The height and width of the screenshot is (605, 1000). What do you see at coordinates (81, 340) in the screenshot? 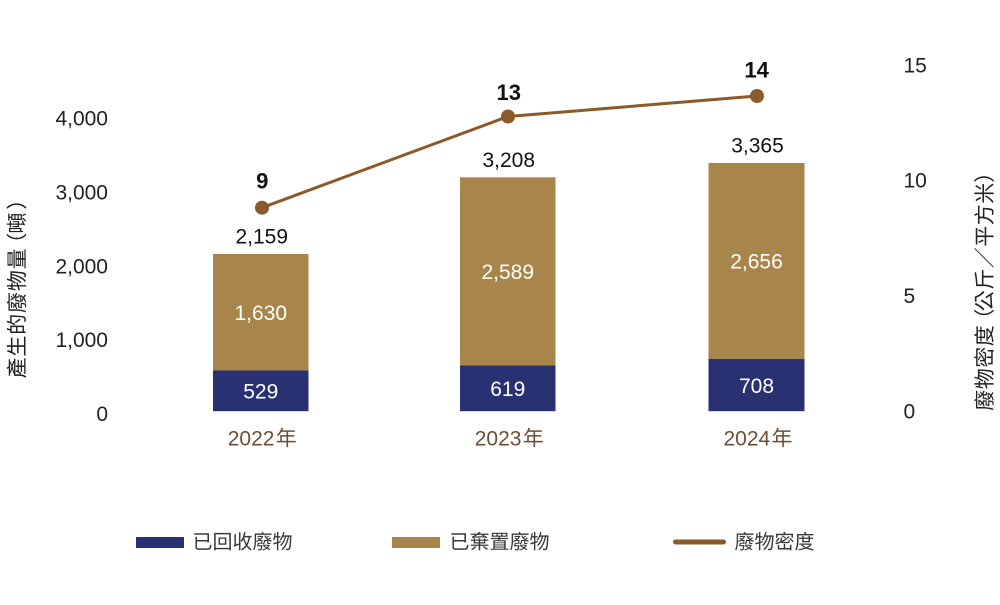
I see `svg-text: 1,000` at bounding box center [81, 340].